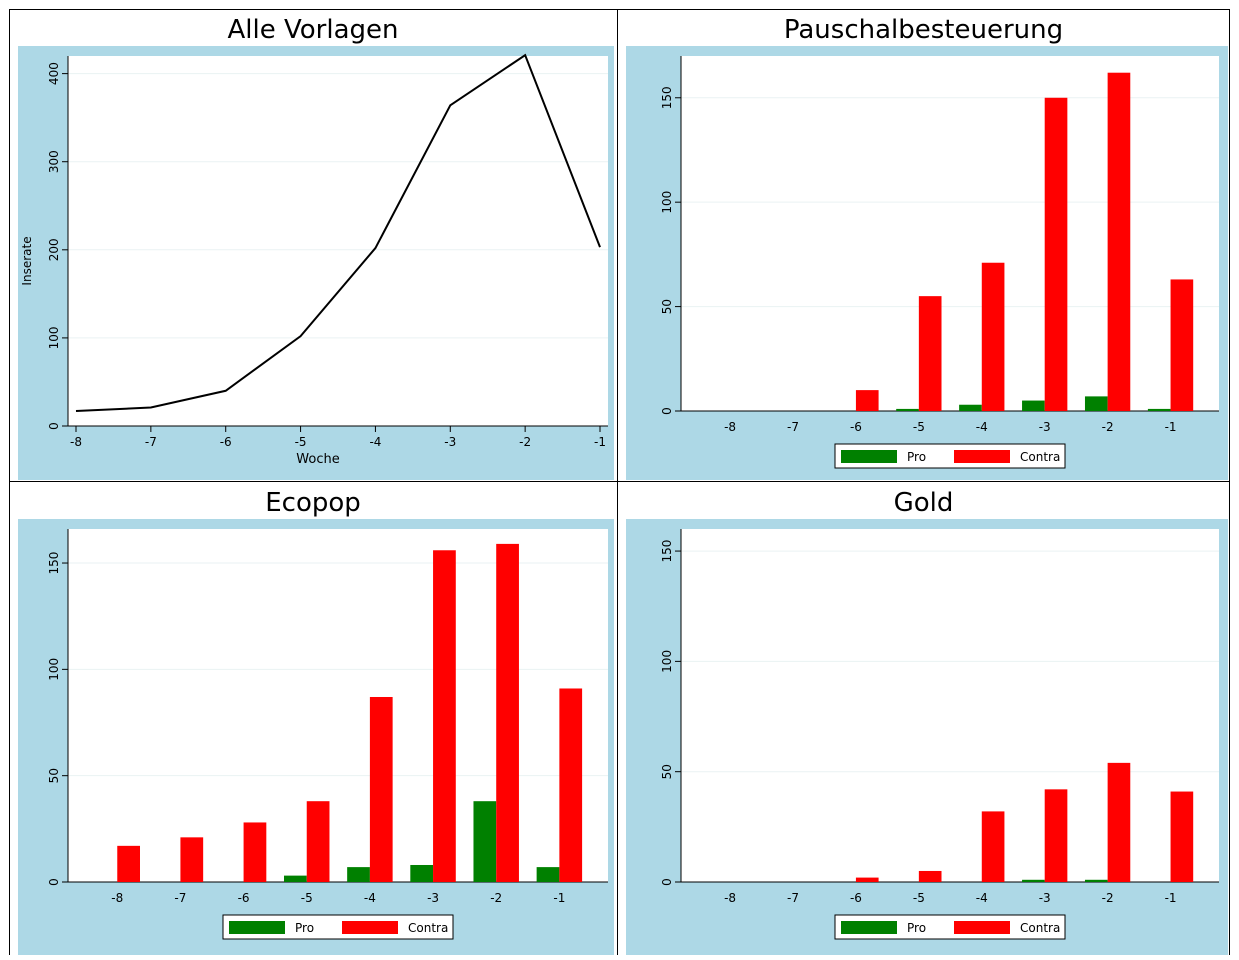  What do you see at coordinates (923, 30) in the screenshot?
I see `chart-title: Pauschalbesteuerung` at bounding box center [923, 30].